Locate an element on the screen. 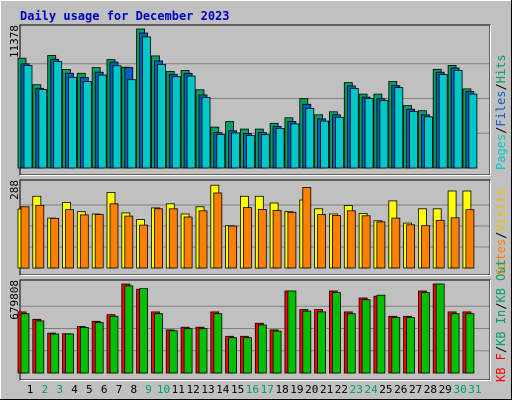 This screenshot has height=404, width=512. x-axis-day-label: 18 is located at coordinates (281, 389).